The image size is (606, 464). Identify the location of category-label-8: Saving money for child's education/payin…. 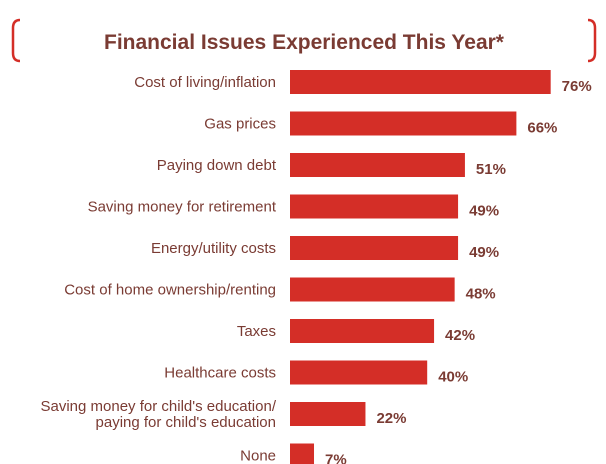
(159, 414).